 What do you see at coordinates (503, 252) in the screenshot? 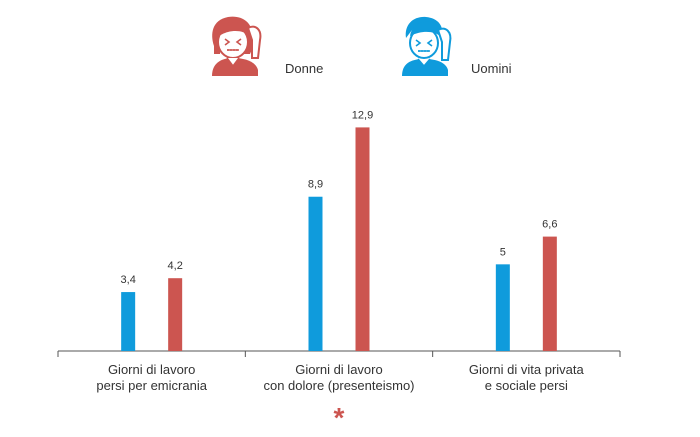
I see `data-label-uomini-3: 5` at bounding box center [503, 252].